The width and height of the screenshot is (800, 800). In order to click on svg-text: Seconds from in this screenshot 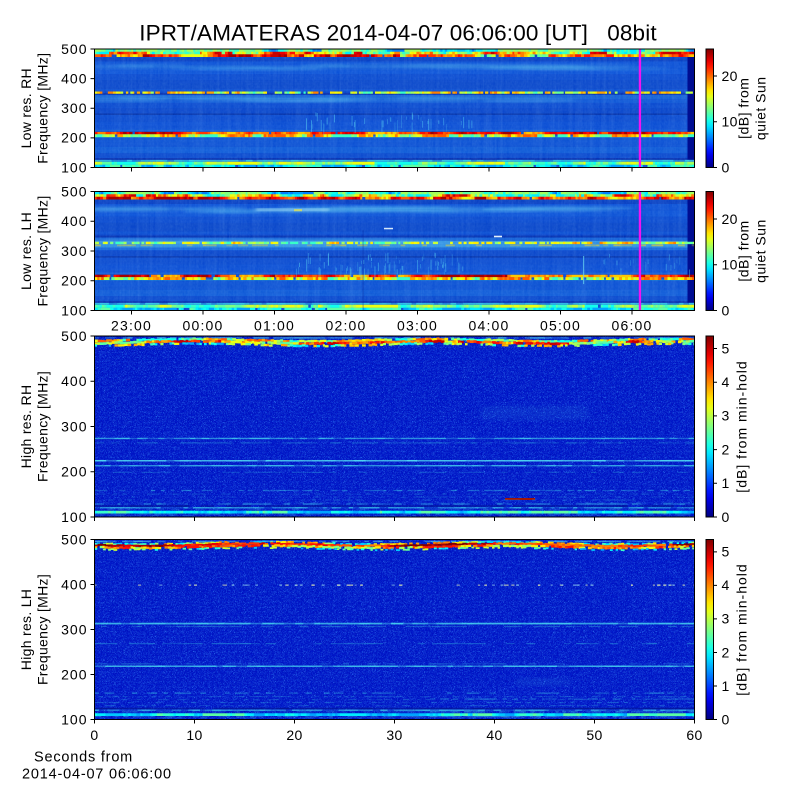, I will do `click(83, 758)`.